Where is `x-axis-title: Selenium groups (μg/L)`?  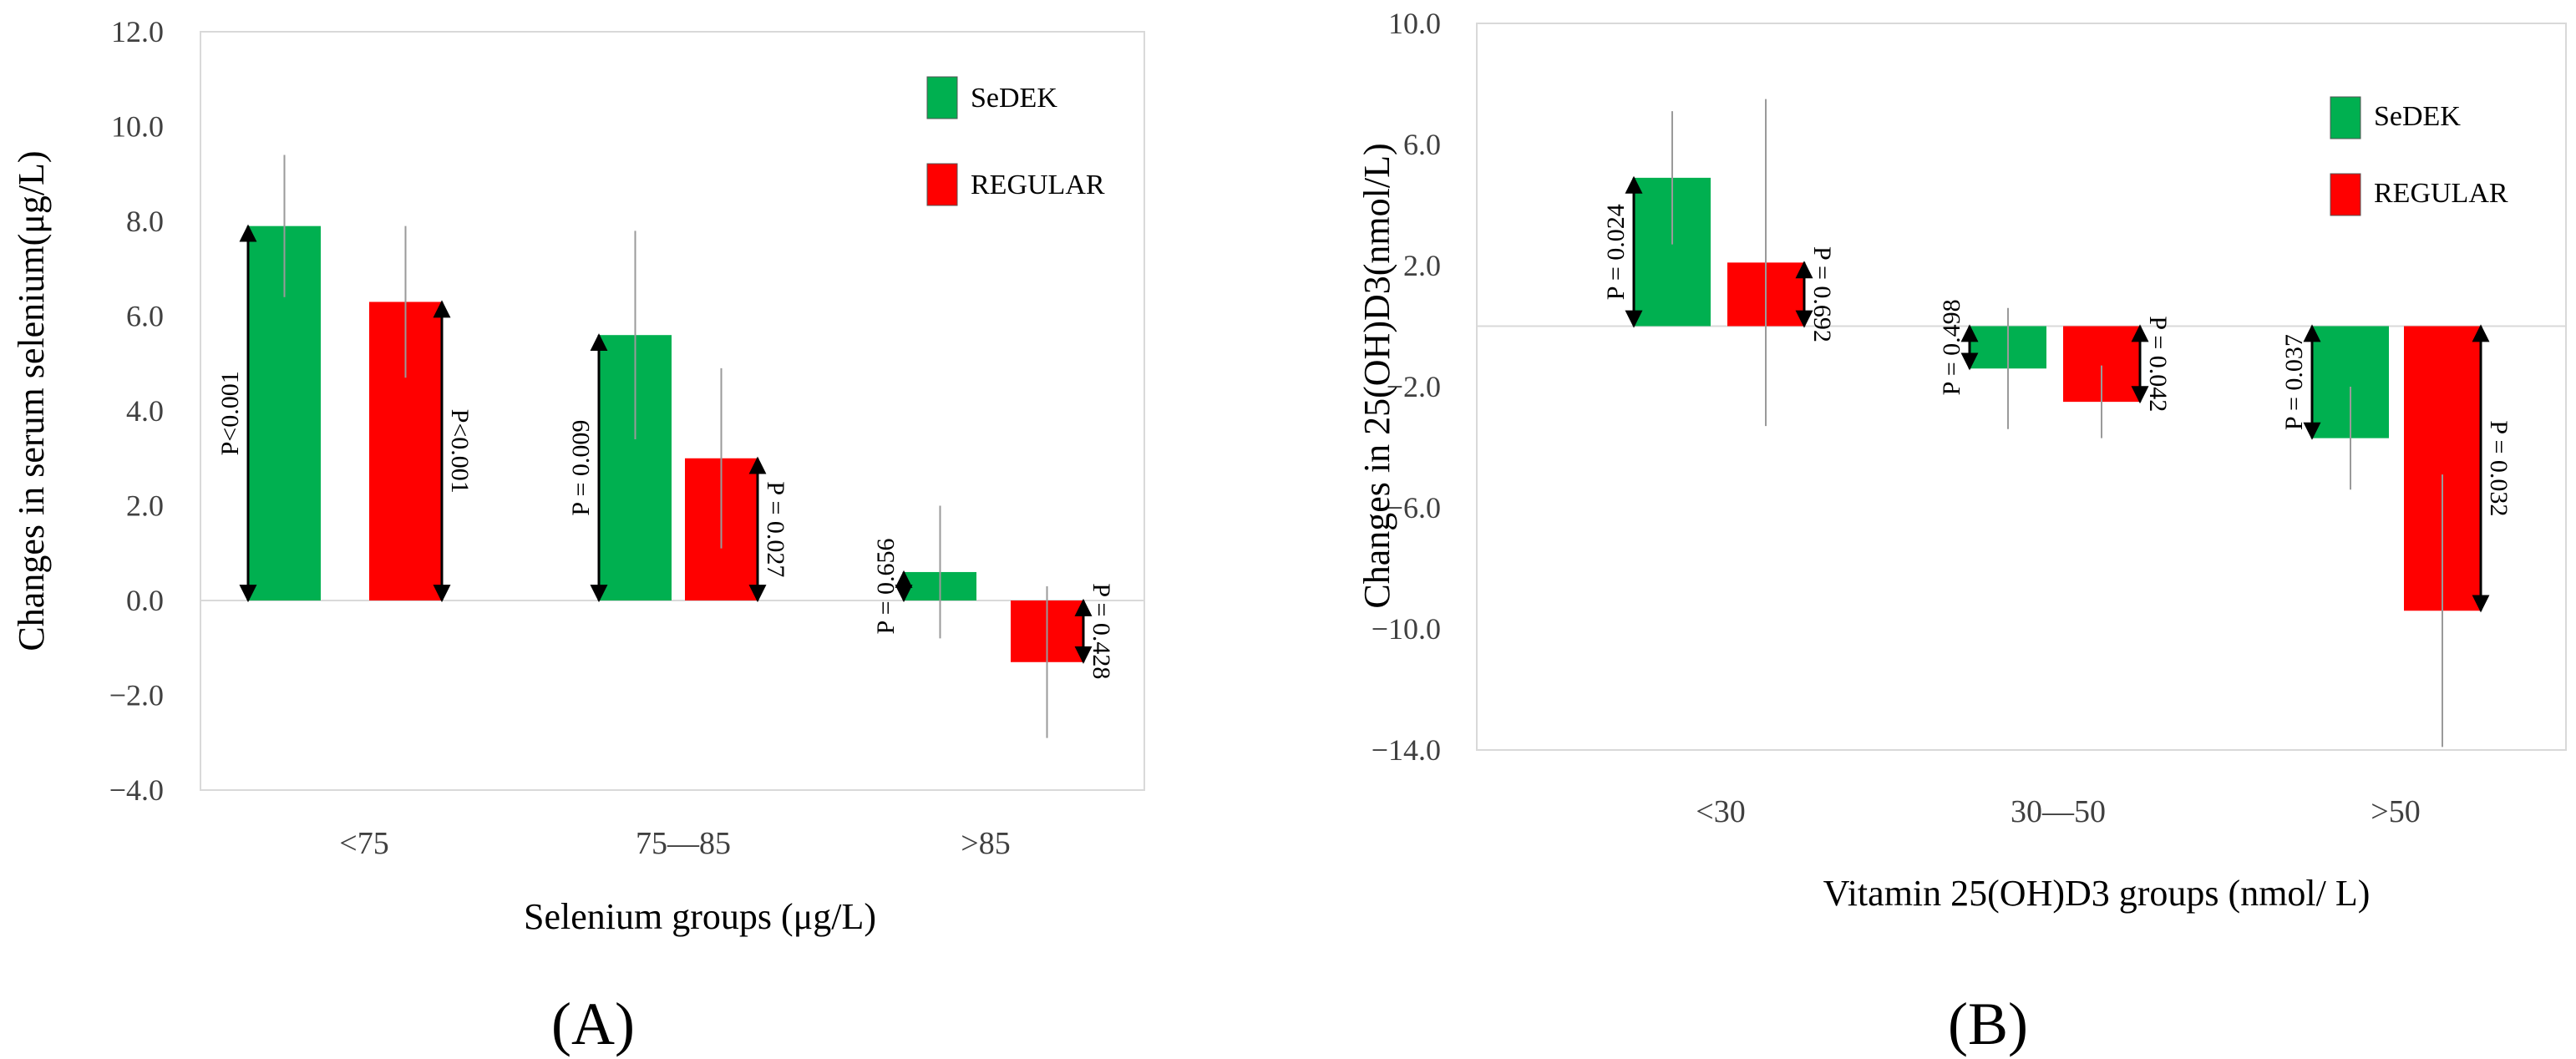 x-axis-title: Selenium groups (μg/L) is located at coordinates (700, 916).